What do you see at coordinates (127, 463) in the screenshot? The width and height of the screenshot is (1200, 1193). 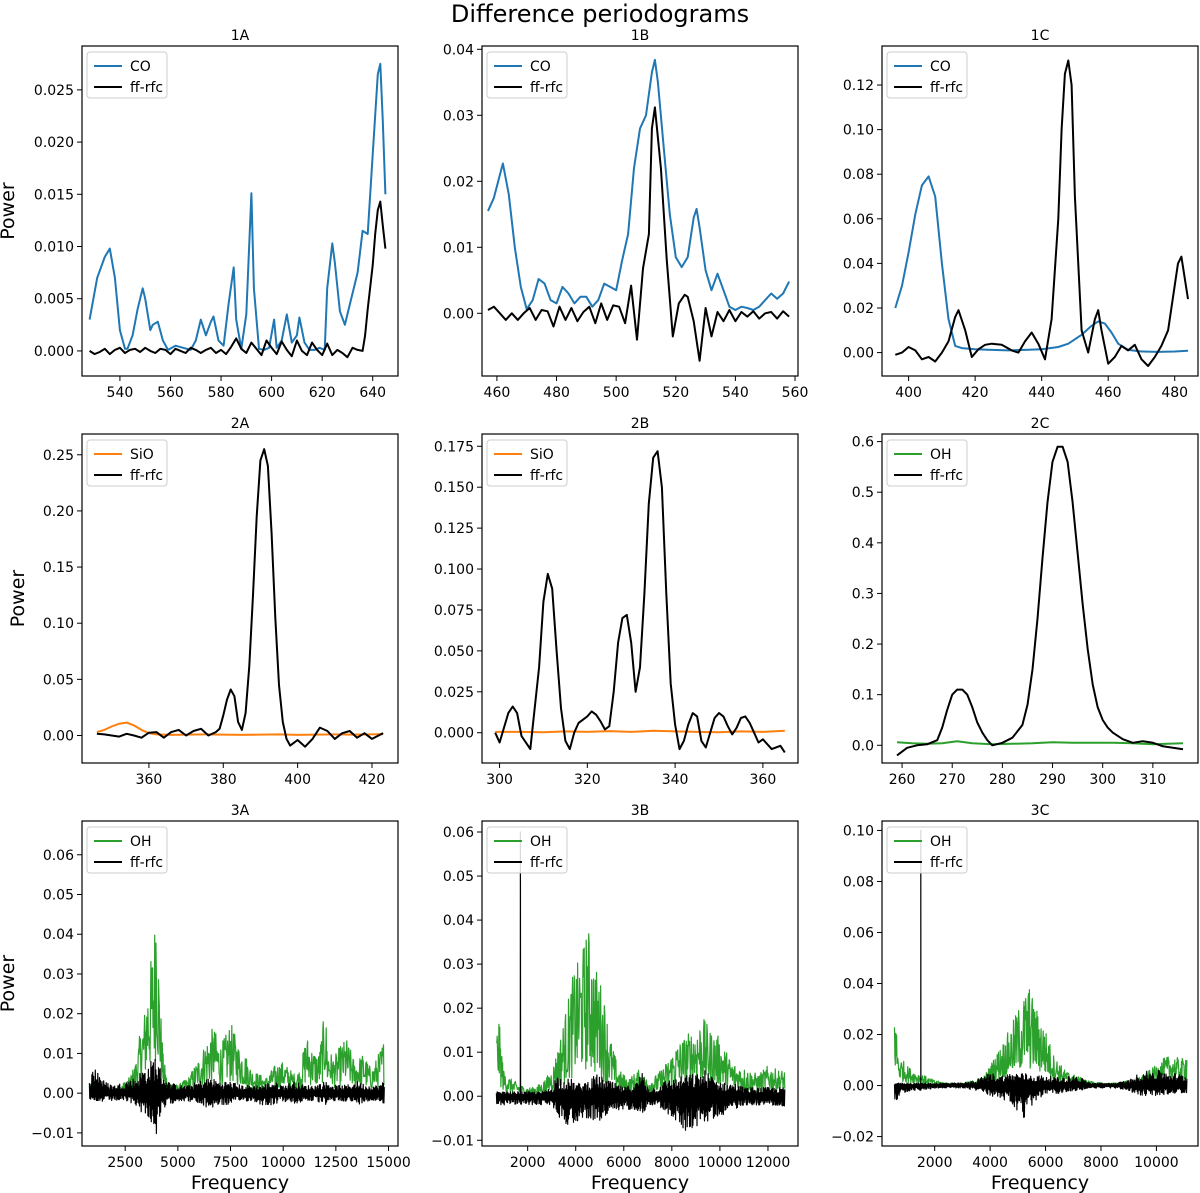 I see `legend: SiO ff-rfc` at bounding box center [127, 463].